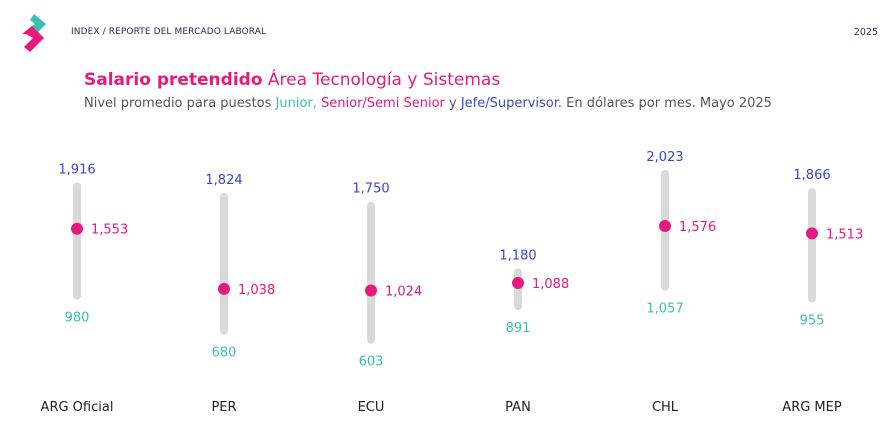  I want to click on senior-label-arg-oficial: 1,553, so click(109, 230).